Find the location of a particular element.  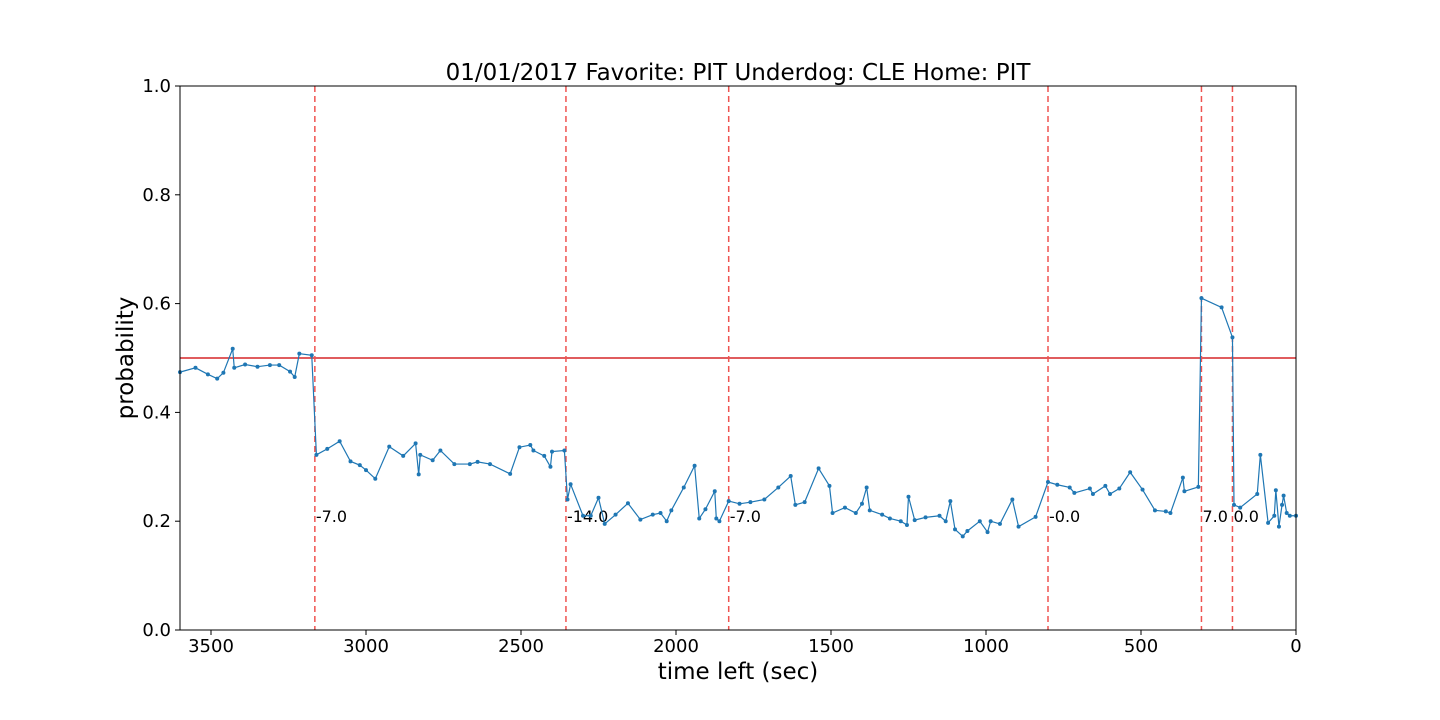

score-label: -14.0 is located at coordinates (587, 516).